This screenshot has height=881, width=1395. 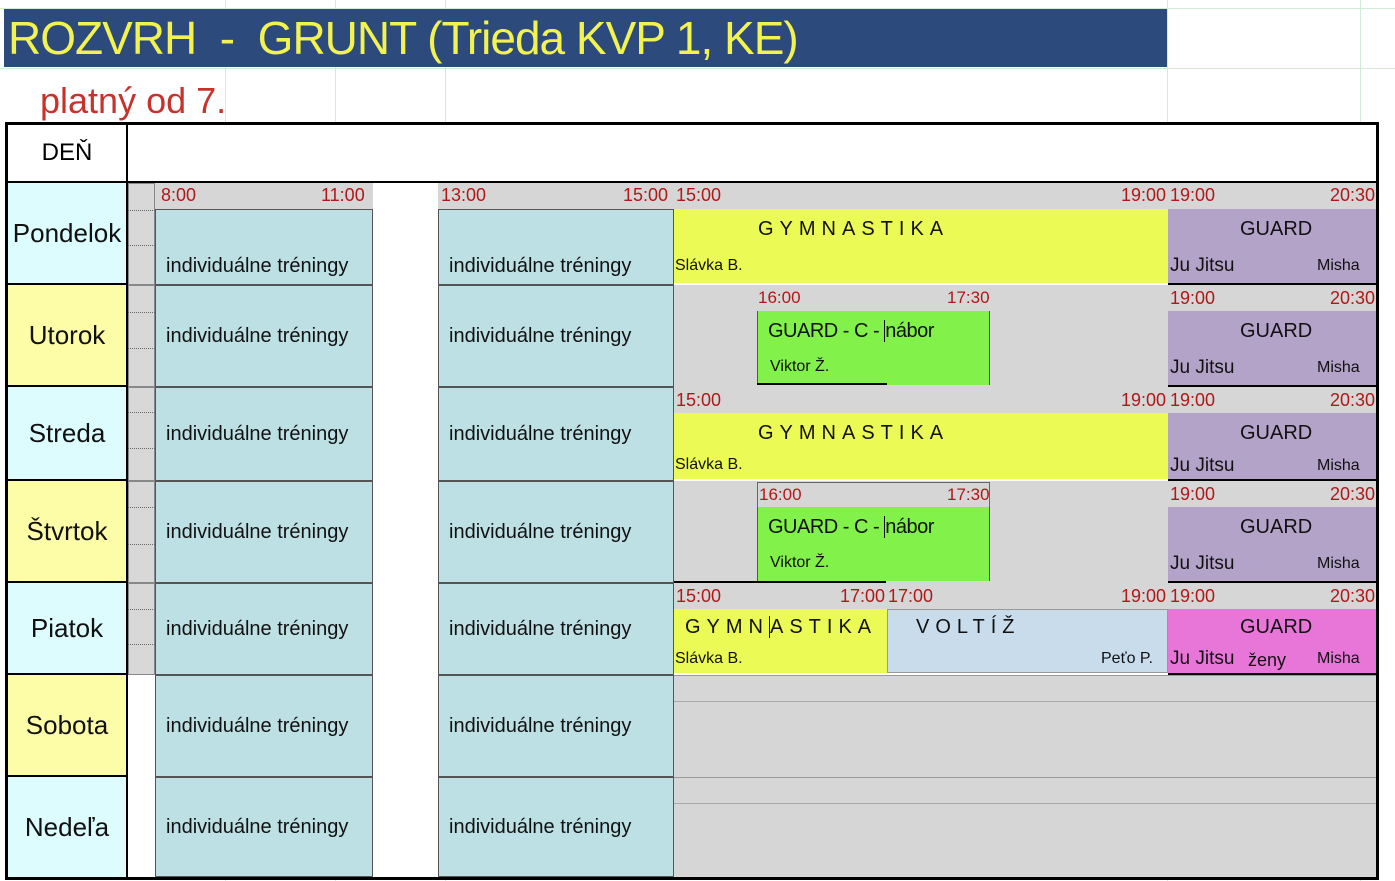 What do you see at coordinates (873, 348) in the screenshot?
I see `guard-c-block-tue` at bounding box center [873, 348].